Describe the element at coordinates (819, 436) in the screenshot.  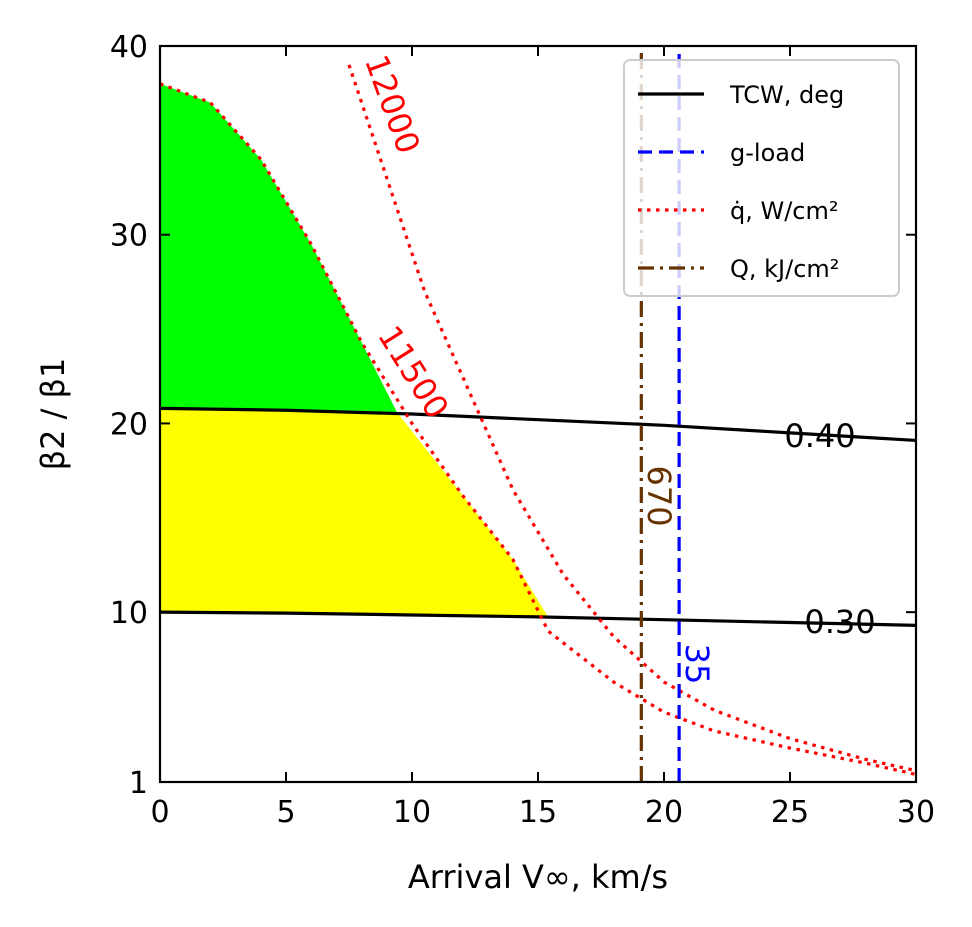
I see `contour-label-1: 0.40` at that location.